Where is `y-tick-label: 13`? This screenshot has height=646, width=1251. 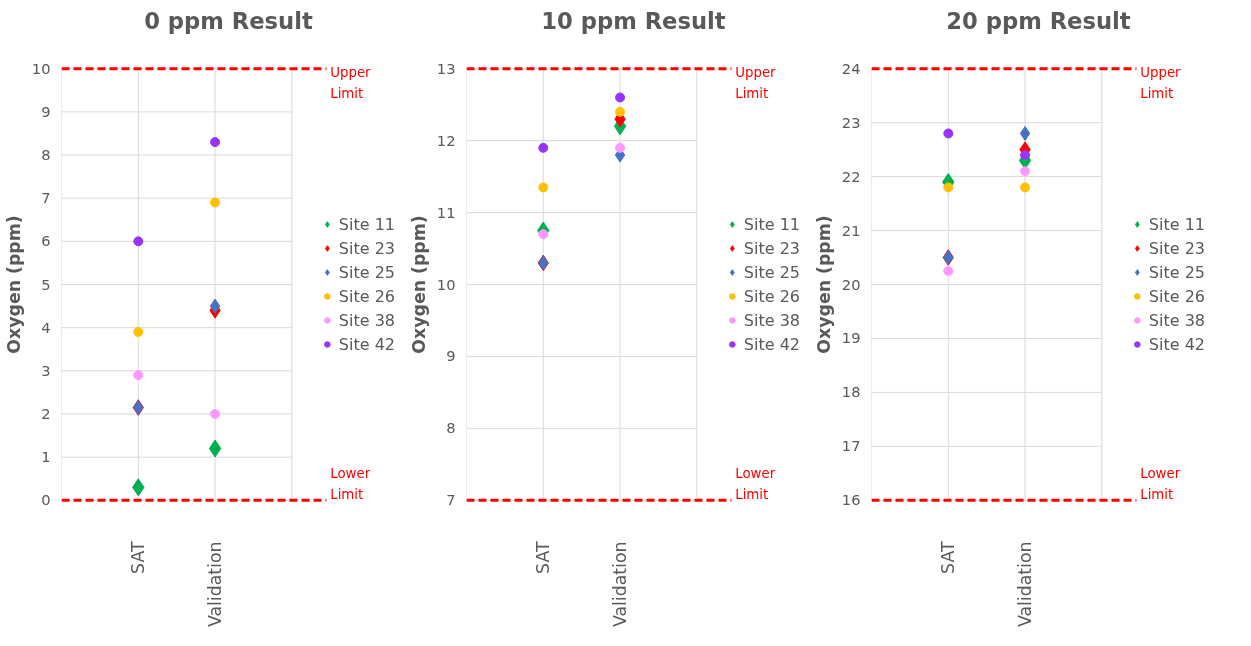
y-tick-label: 13 is located at coordinates (446, 68).